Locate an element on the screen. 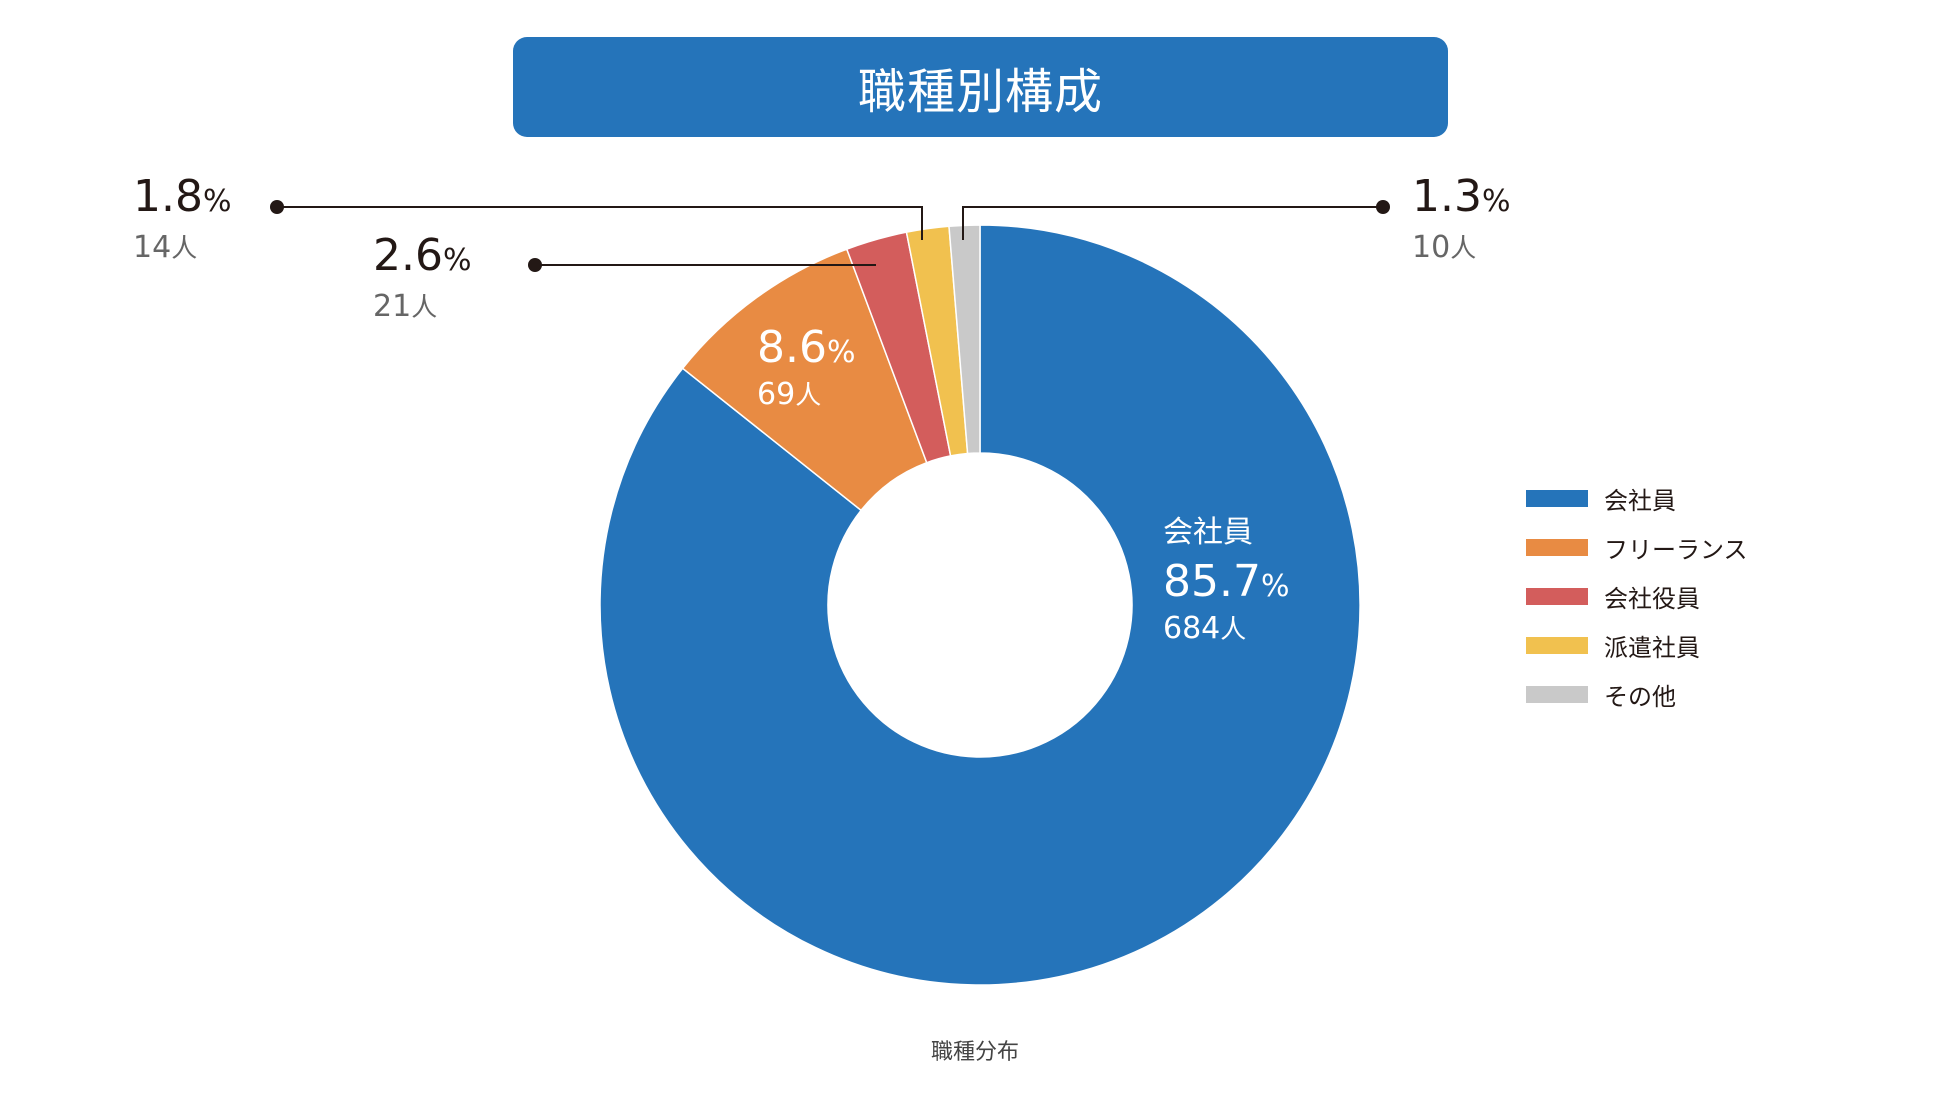 Image resolution: width=1950 pixels, height=1097 pixels. label-sonota-percent: 1.3 is located at coordinates (1447, 196).